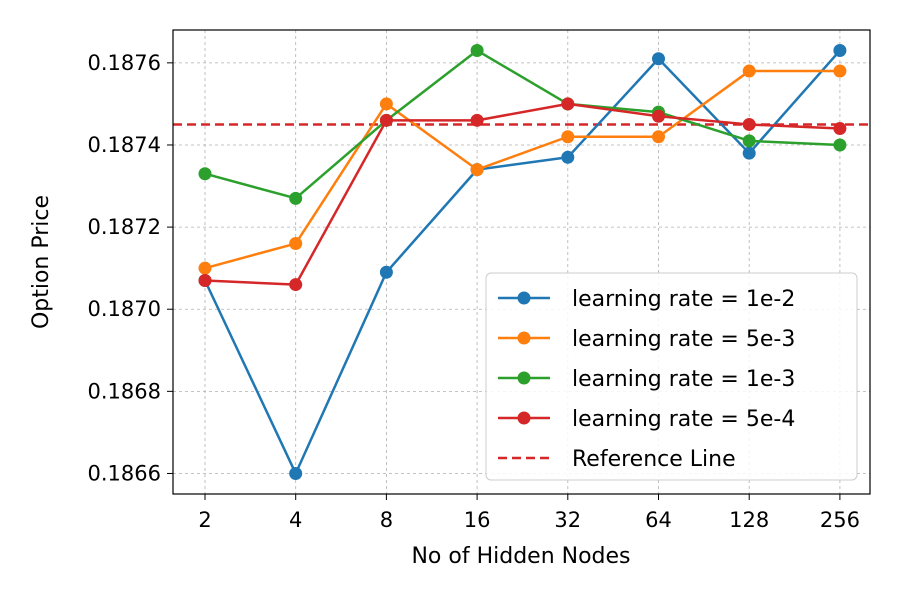 The height and width of the screenshot is (600, 900). What do you see at coordinates (295, 520) in the screenshot?
I see `x-tick-label: 4` at bounding box center [295, 520].